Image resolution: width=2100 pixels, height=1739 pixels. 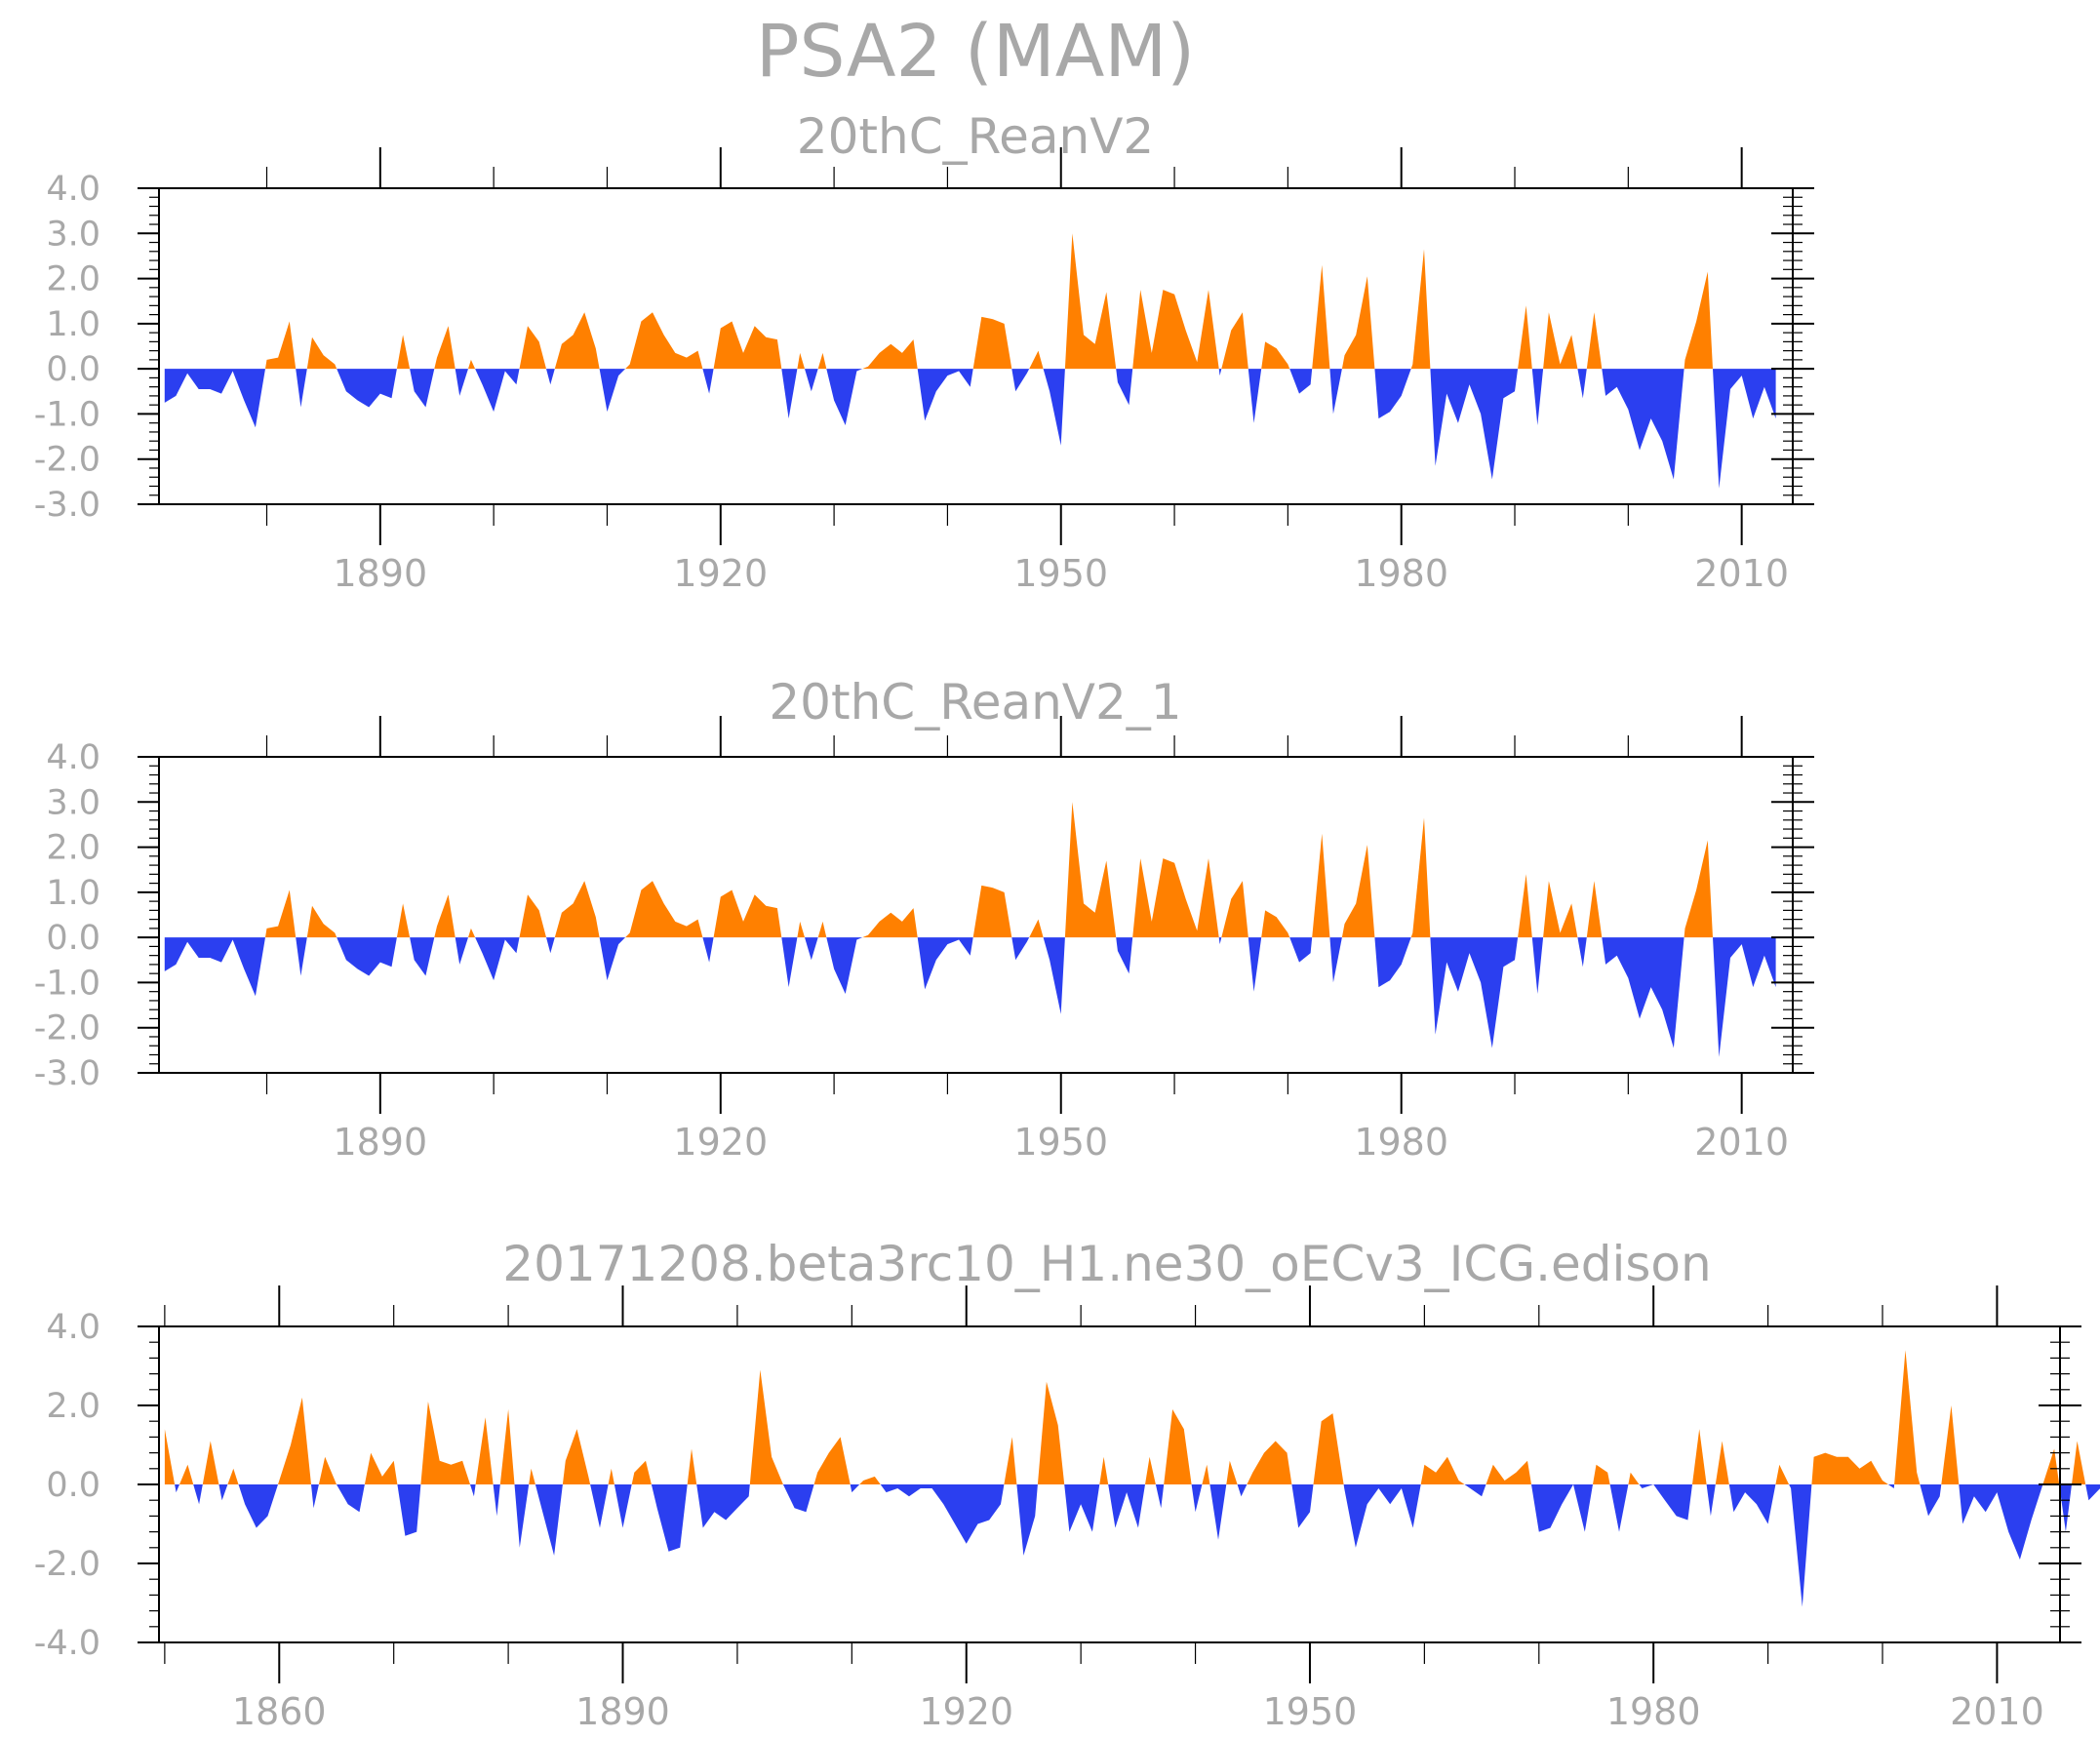 I want to click on x-tick-label: 2010, so click(x=1742, y=1142).